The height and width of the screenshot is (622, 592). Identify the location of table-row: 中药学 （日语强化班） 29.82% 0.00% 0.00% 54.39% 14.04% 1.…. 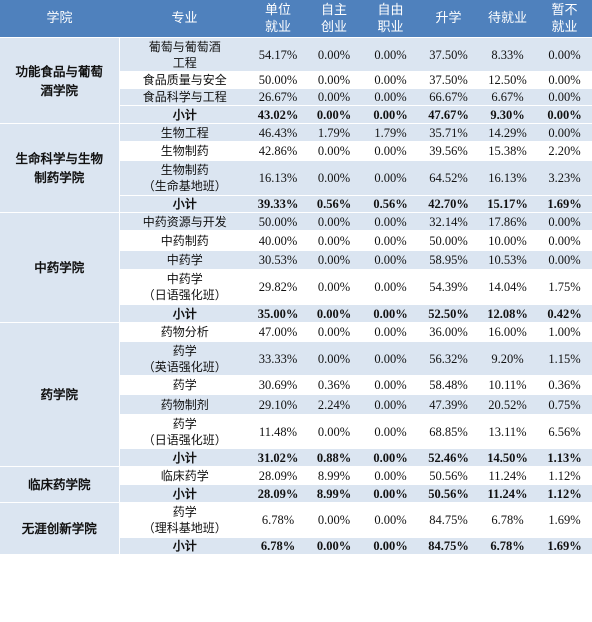
(296, 287).